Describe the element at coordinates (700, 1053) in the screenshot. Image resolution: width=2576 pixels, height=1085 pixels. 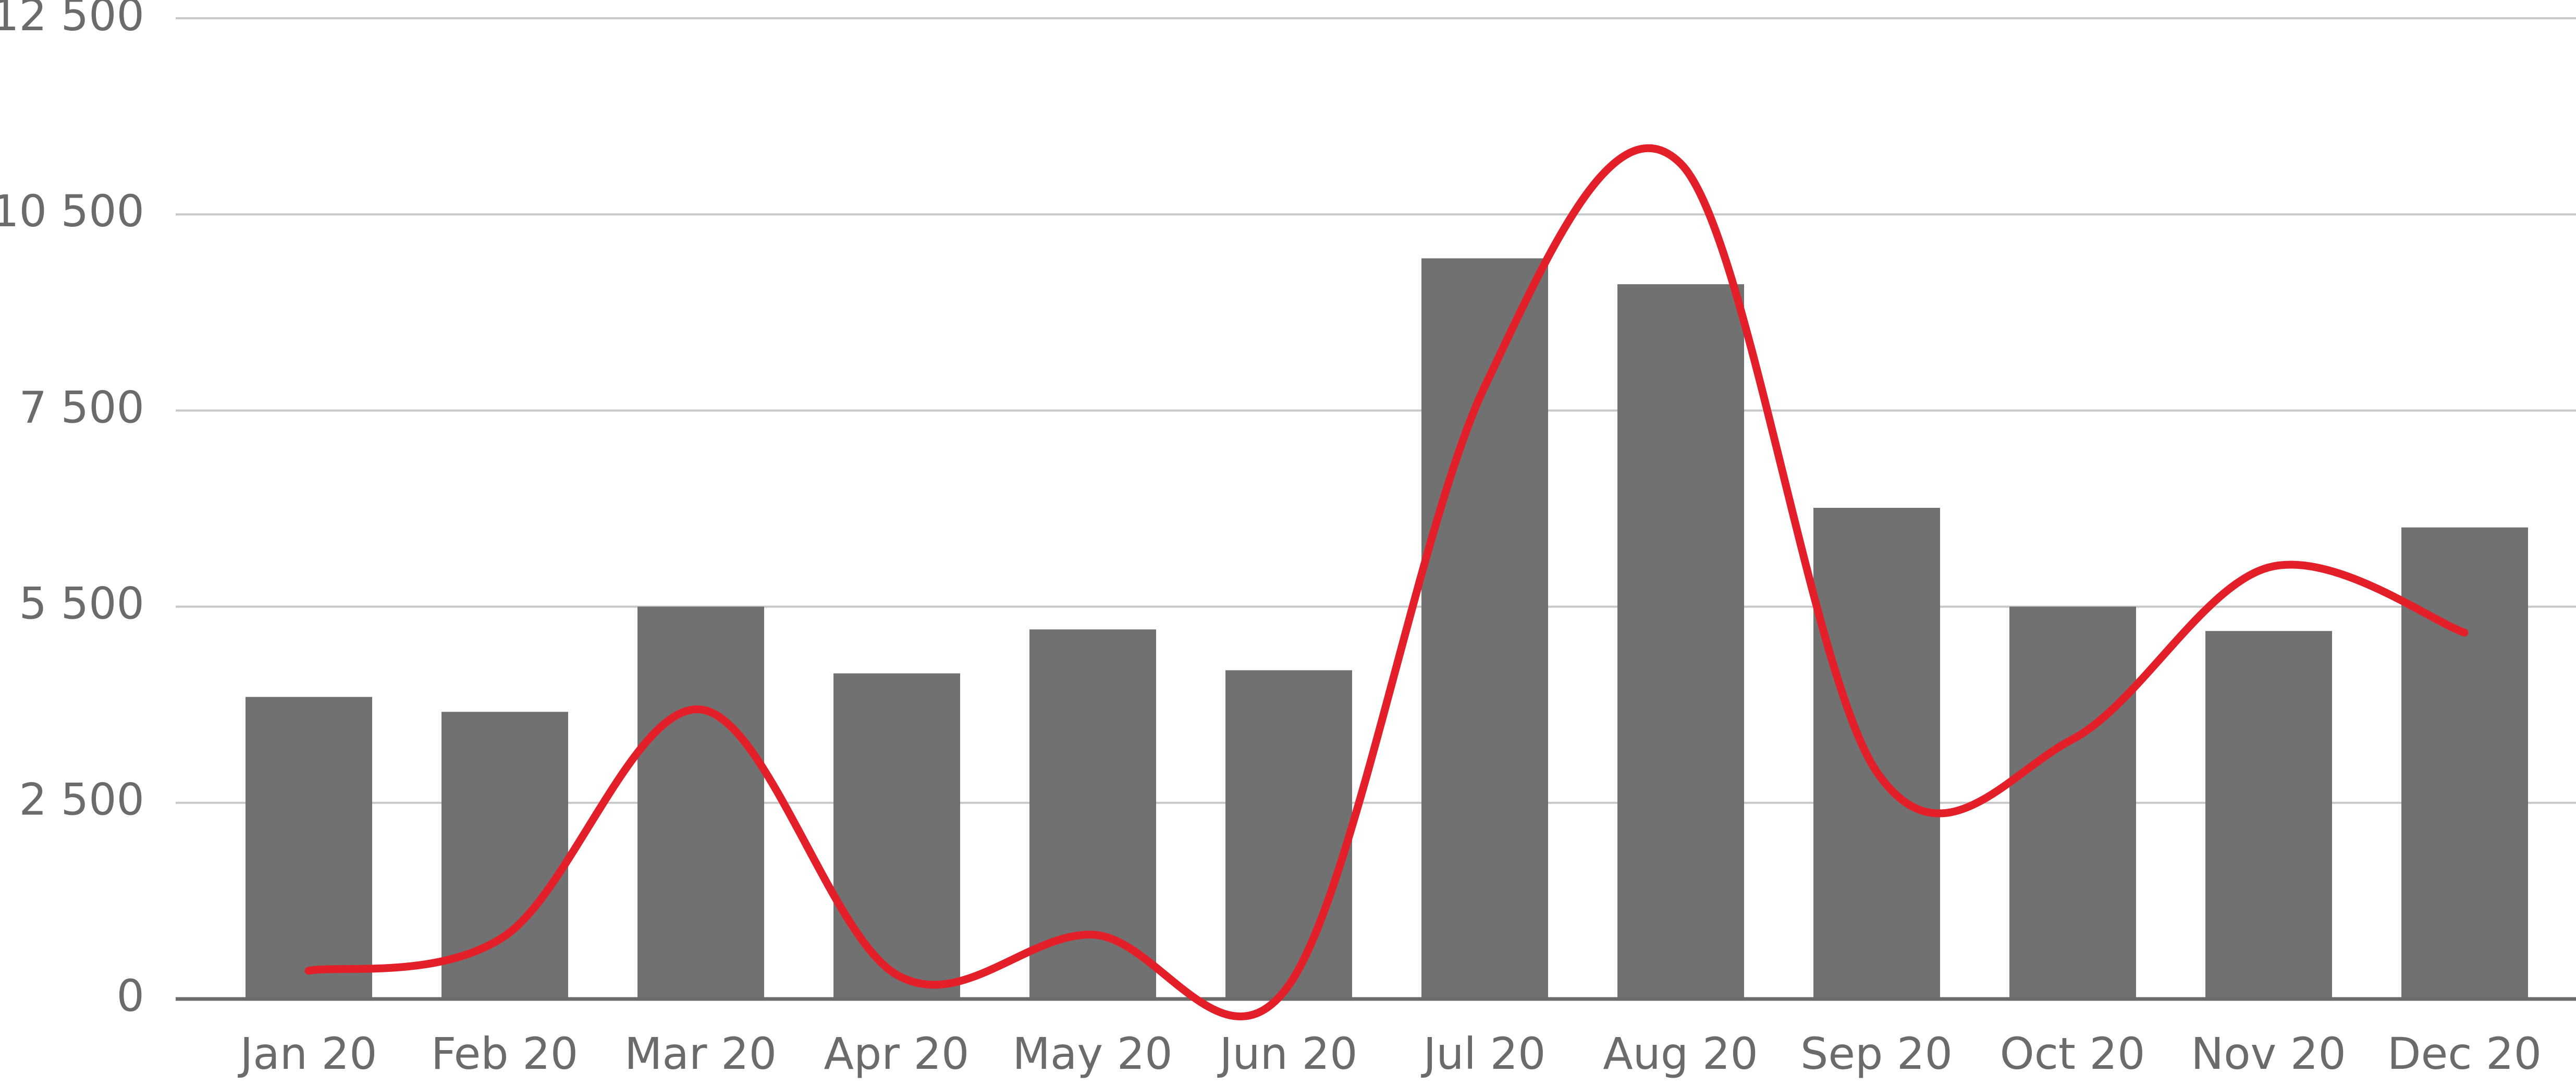
I see `x-tick-label: Mar 20` at that location.